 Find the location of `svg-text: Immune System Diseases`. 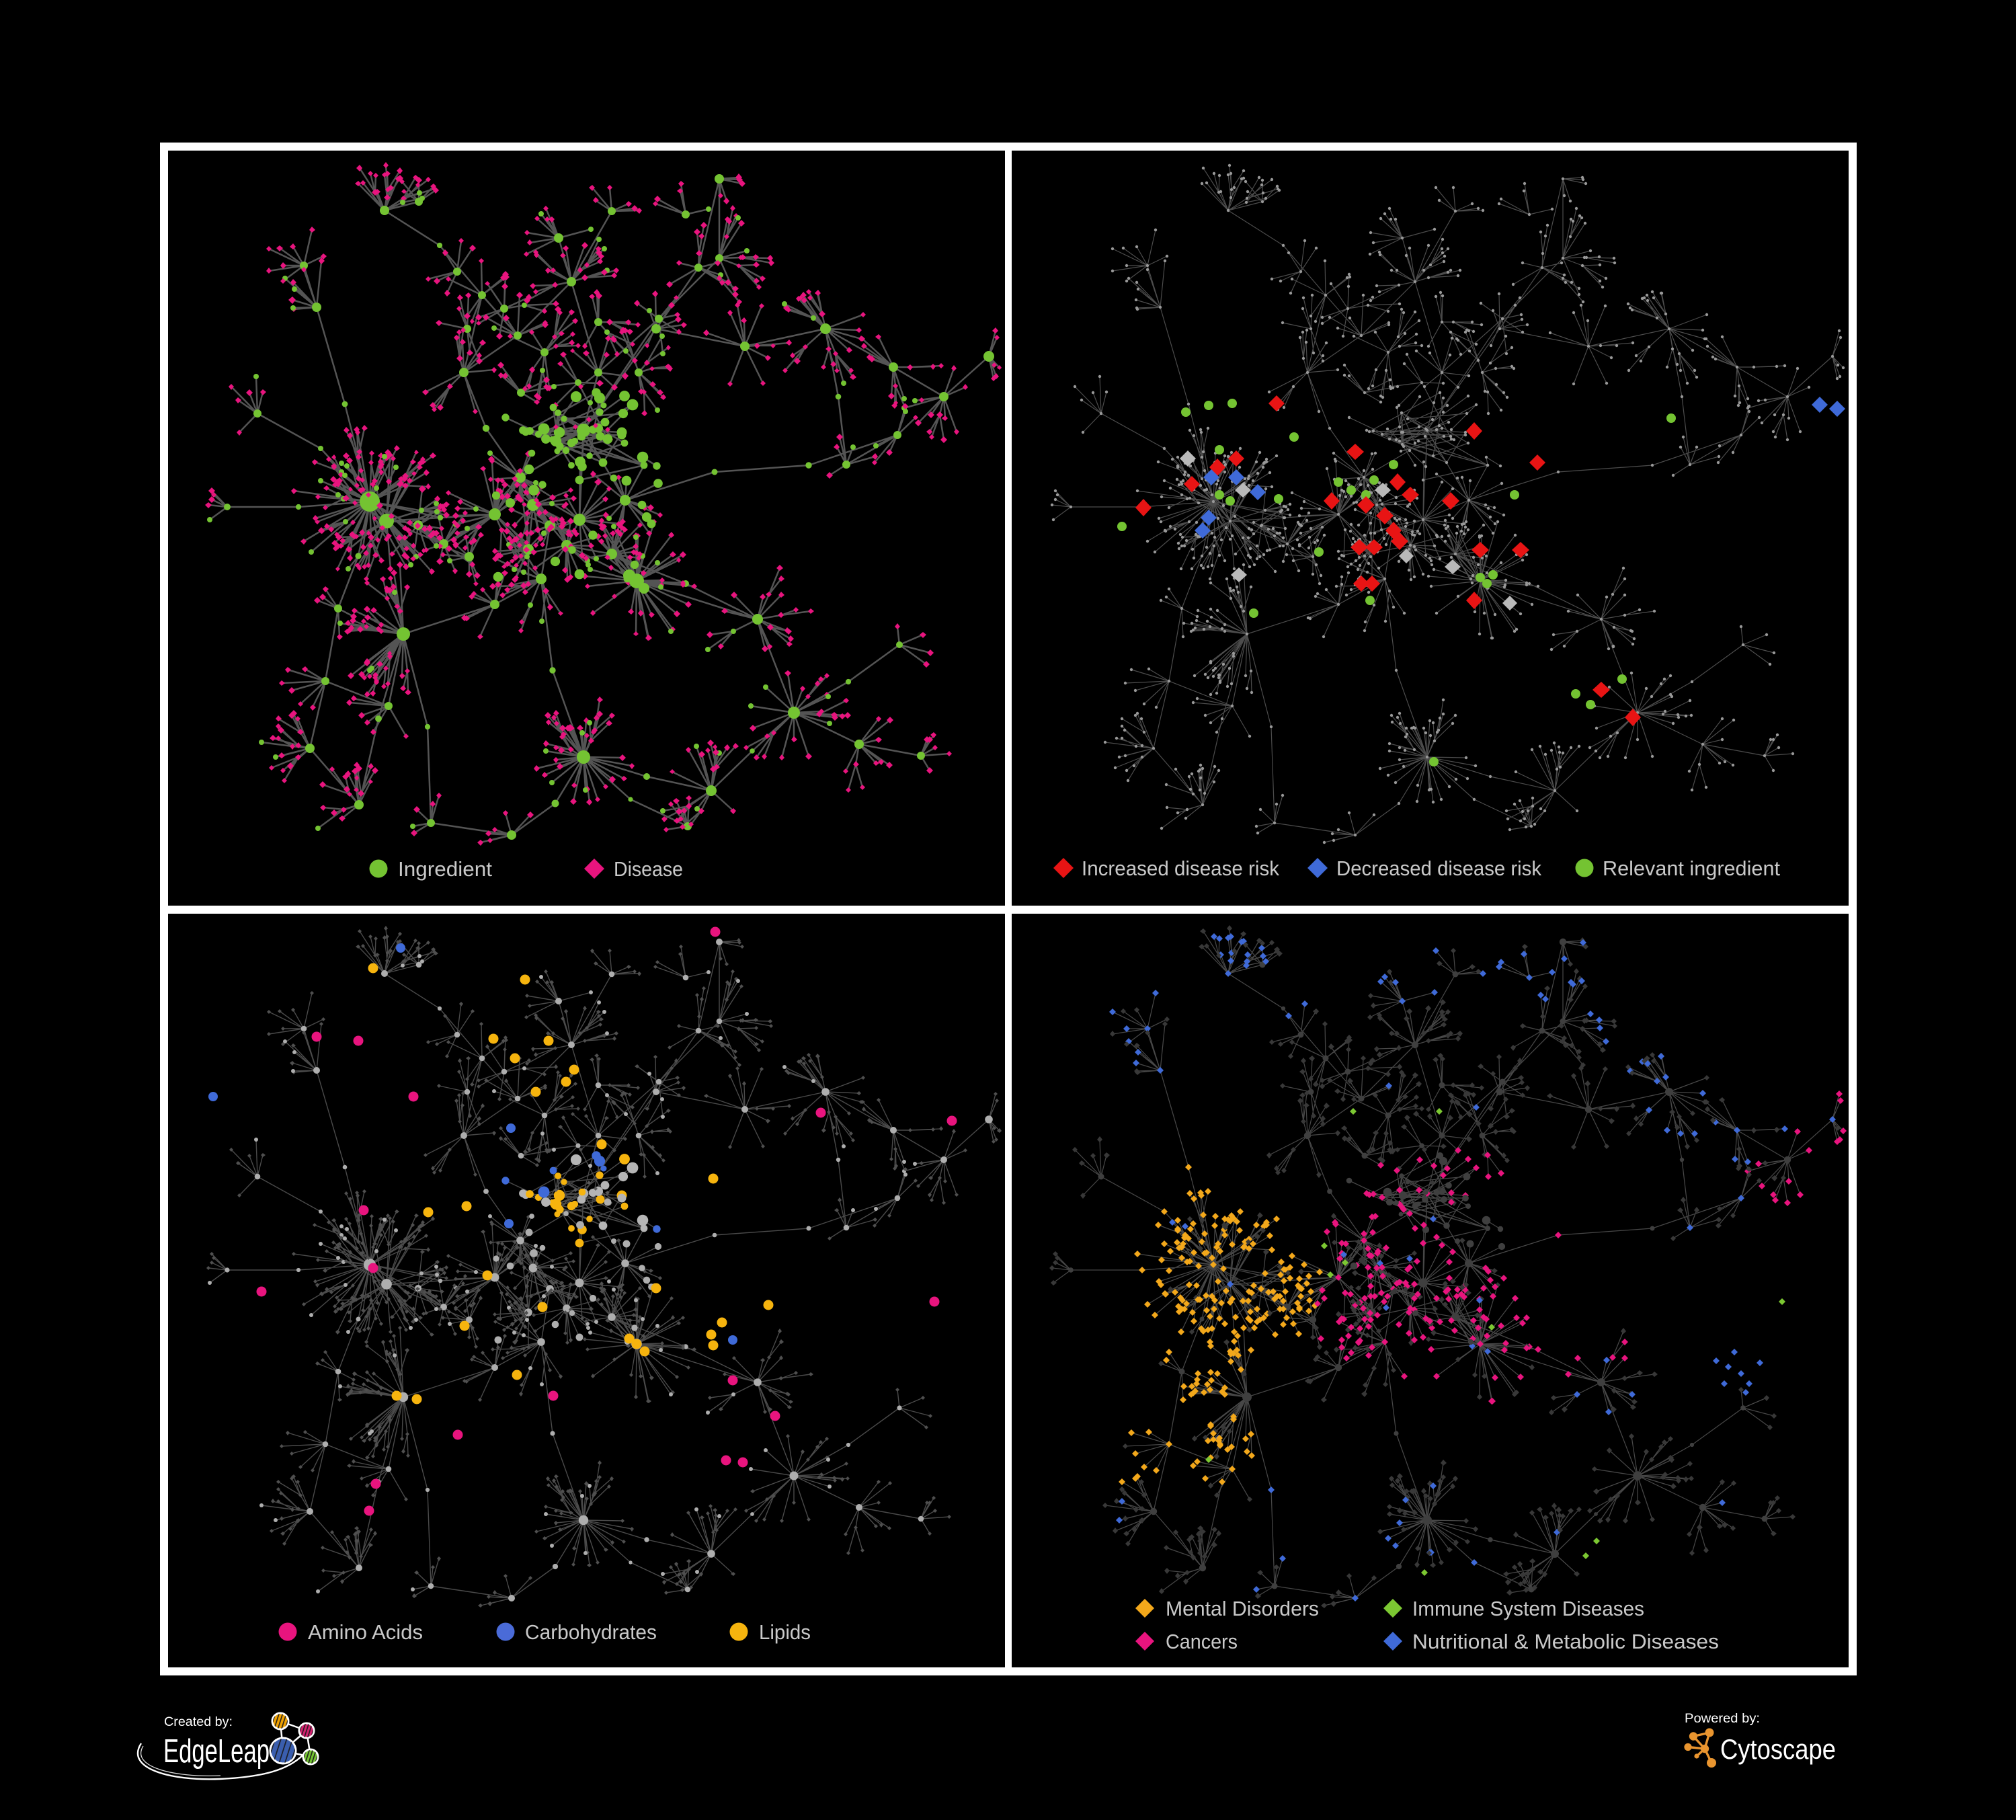

svg-text: Immune System Diseases is located at coordinates (1528, 1608).